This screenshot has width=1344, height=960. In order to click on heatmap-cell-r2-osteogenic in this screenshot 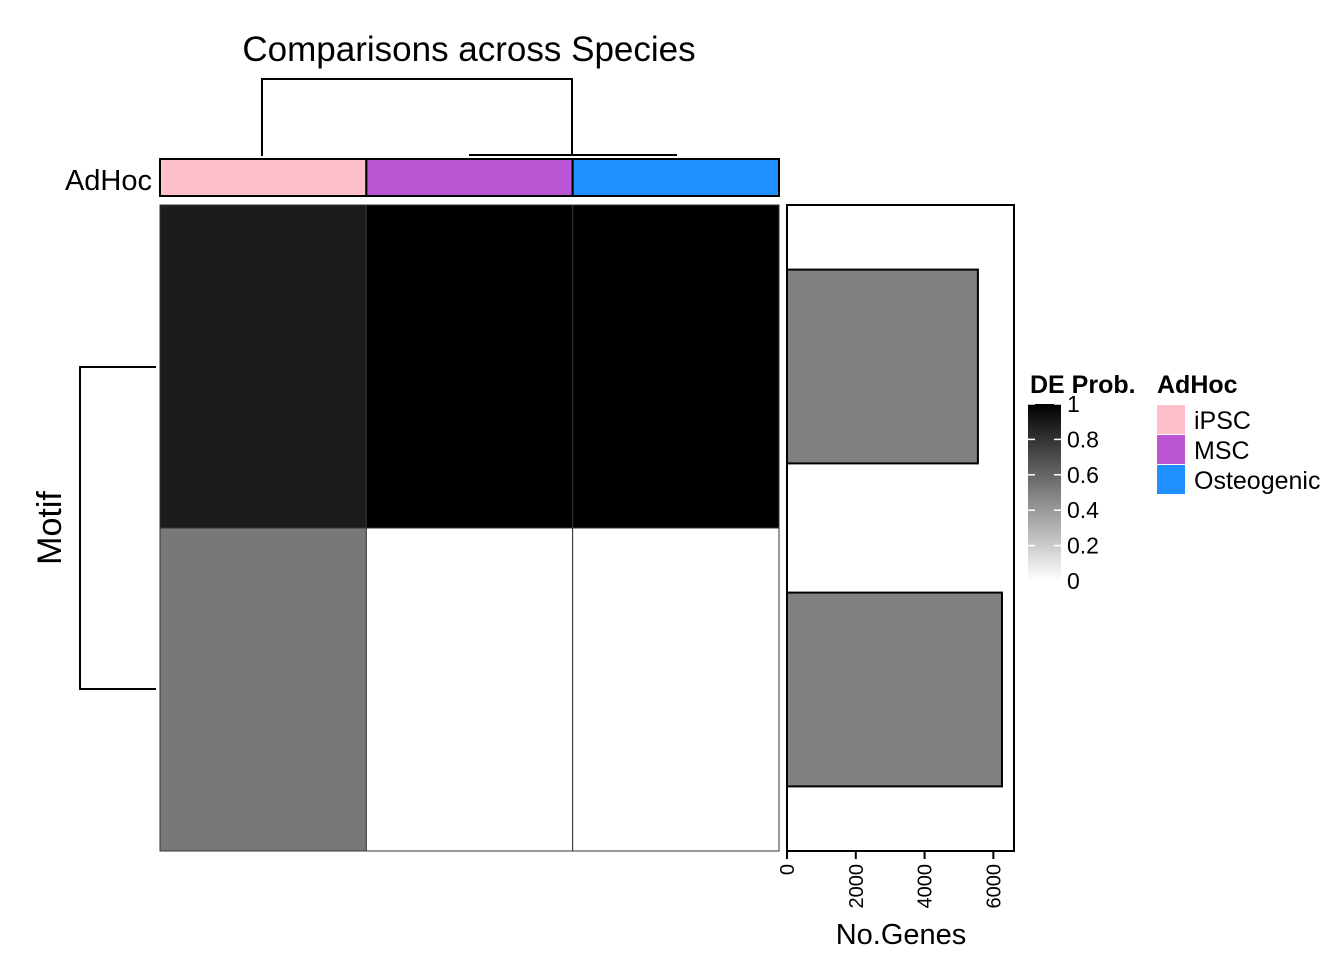, I will do `click(676, 689)`.